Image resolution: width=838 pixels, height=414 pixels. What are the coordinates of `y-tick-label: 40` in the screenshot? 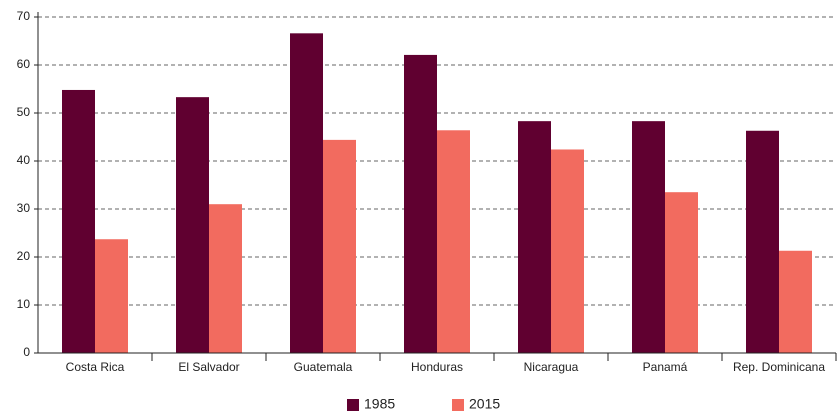 It's located at (24, 160).